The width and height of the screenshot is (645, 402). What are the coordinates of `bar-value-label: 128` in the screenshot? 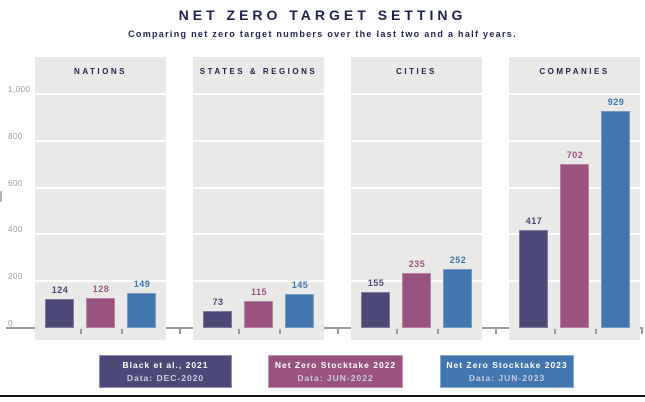 It's located at (101, 289).